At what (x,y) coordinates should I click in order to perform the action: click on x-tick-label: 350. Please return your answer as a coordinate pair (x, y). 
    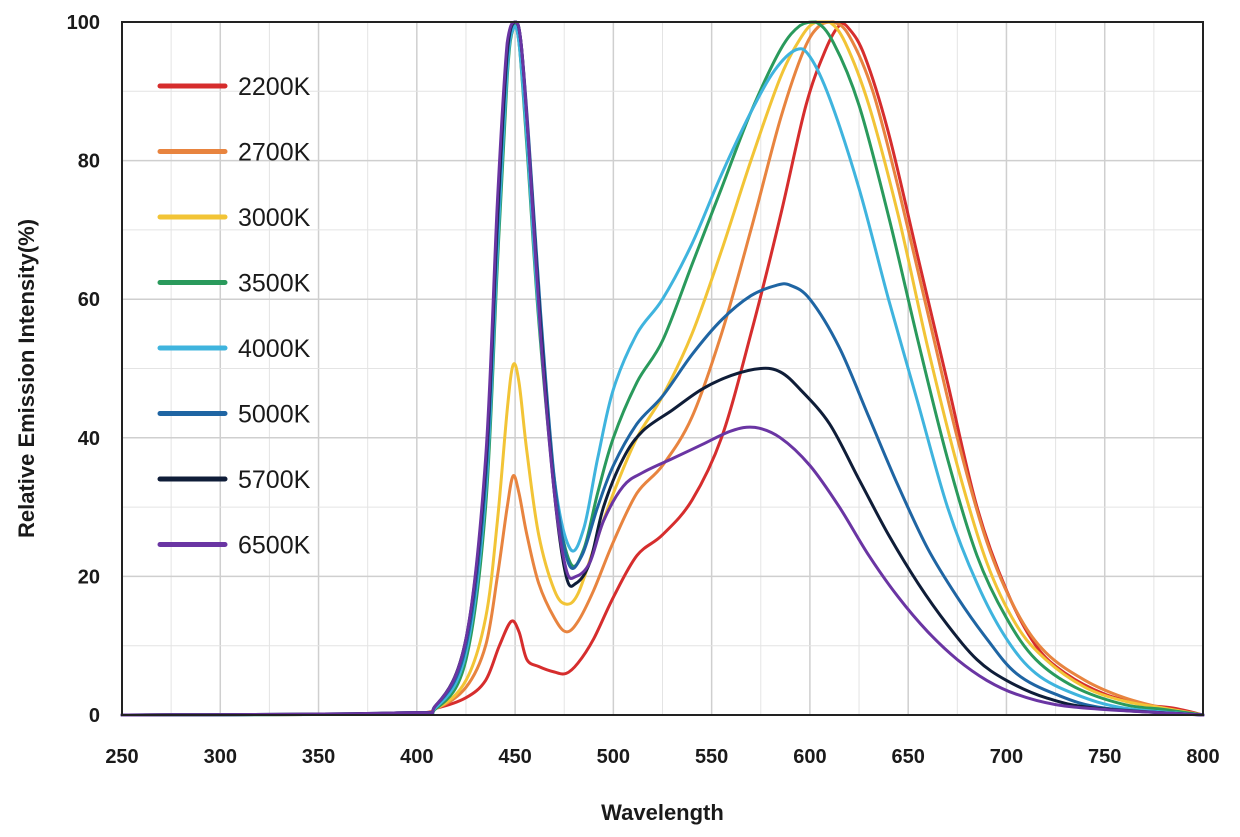
    Looking at the image, I should click on (318, 757).